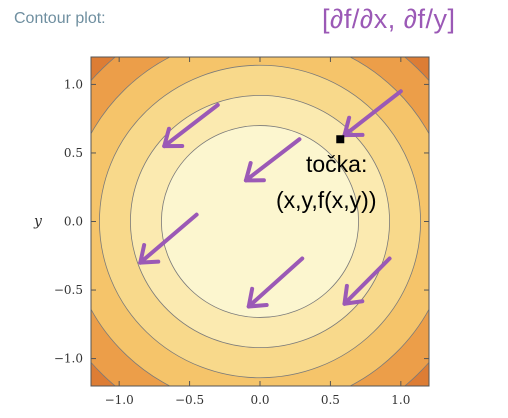 This screenshot has height=418, width=508. I want to click on point-label-title: točka:, so click(336, 164).